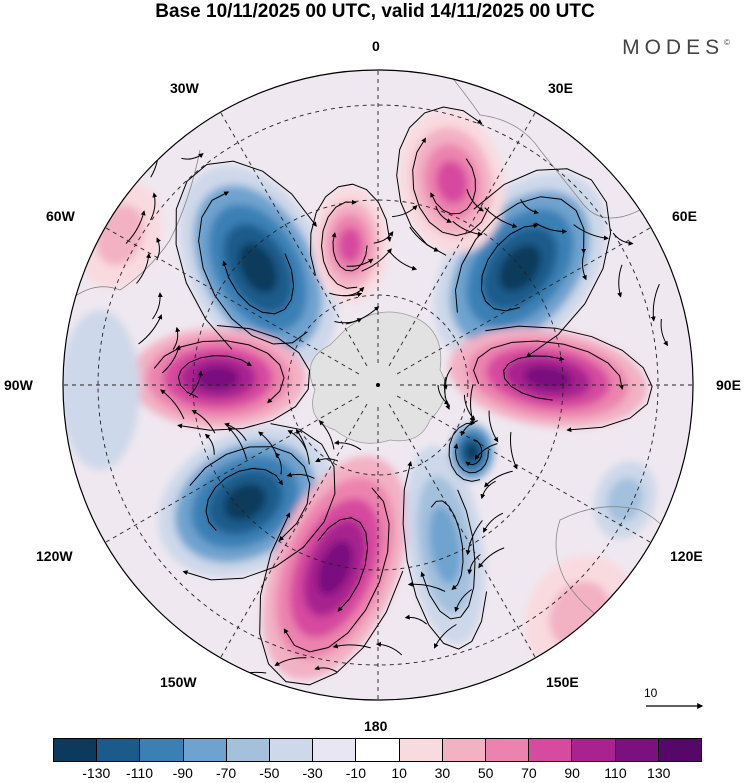  What do you see at coordinates (728, 385) in the screenshot?
I see `lon-label-90e: 90E` at bounding box center [728, 385].